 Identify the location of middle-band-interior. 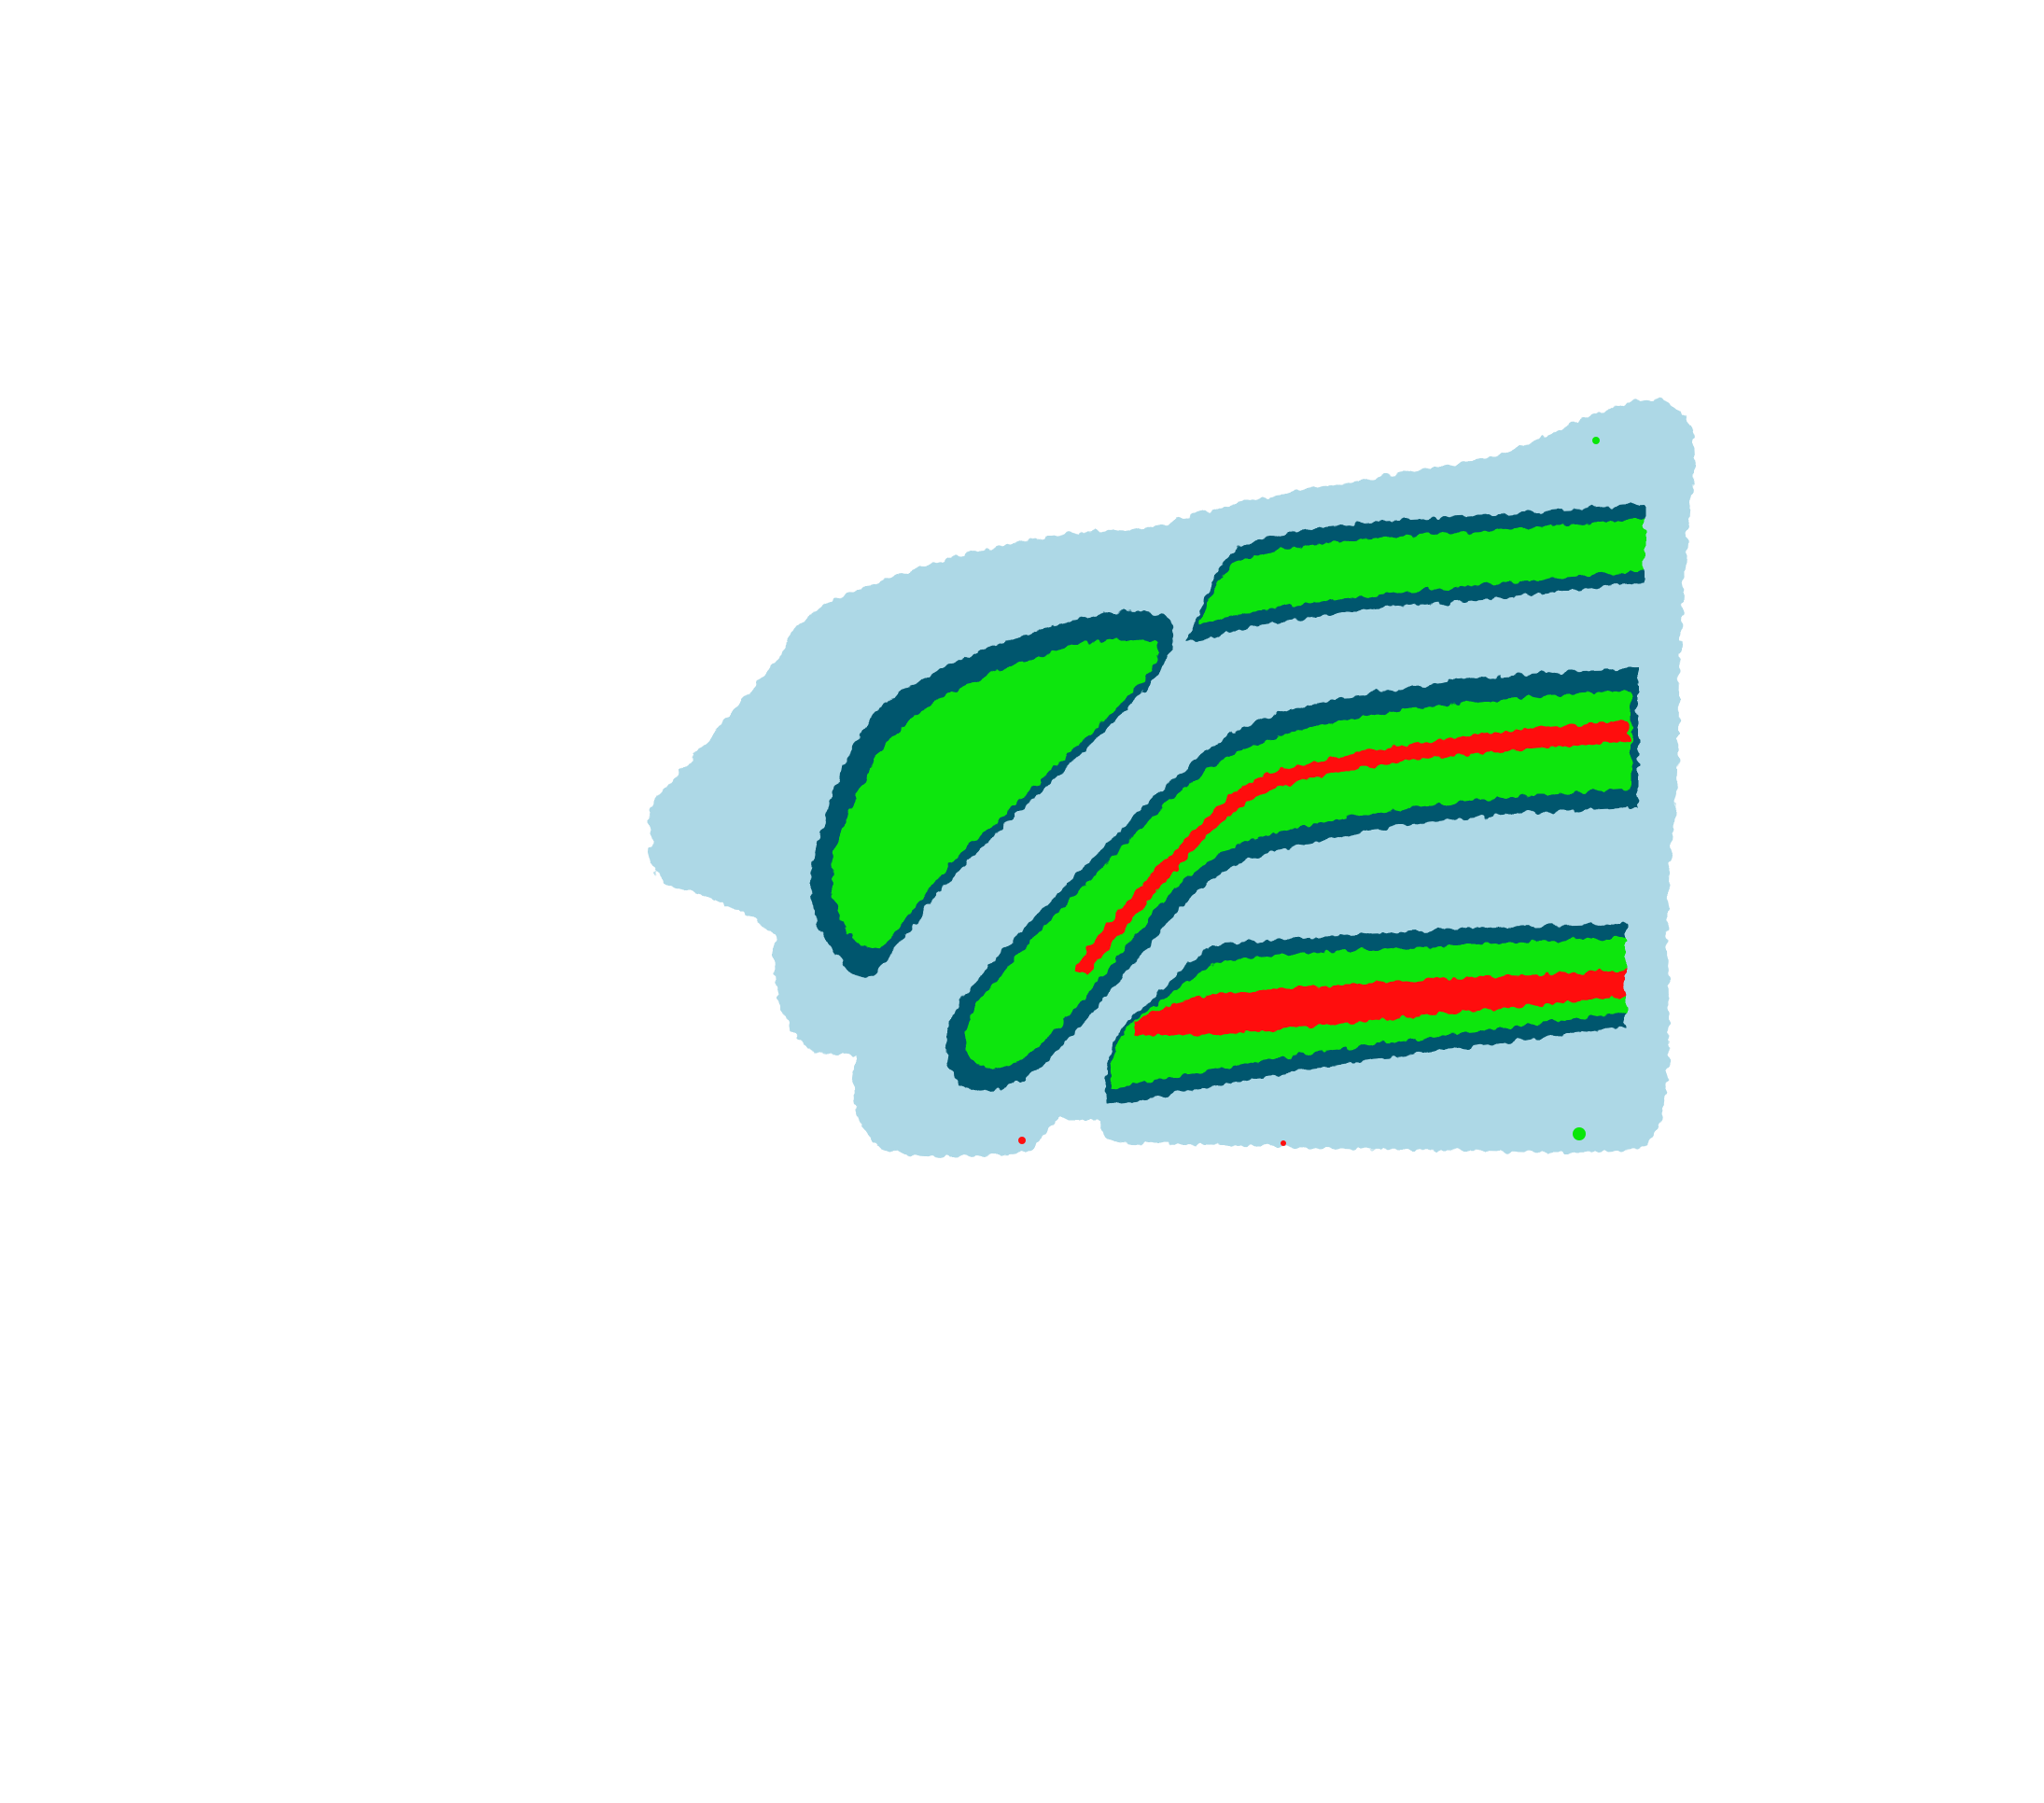
(1298, 880).